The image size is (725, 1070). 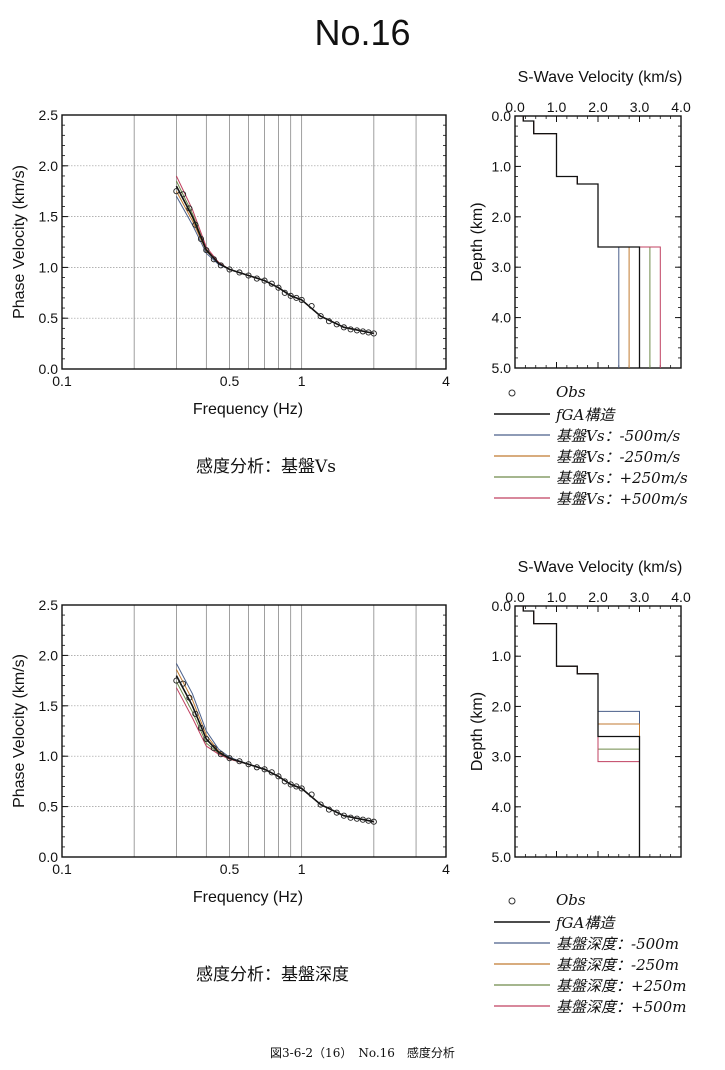 I want to click on disp0-xlabel: Frequency (Hz), so click(x=248, y=409).